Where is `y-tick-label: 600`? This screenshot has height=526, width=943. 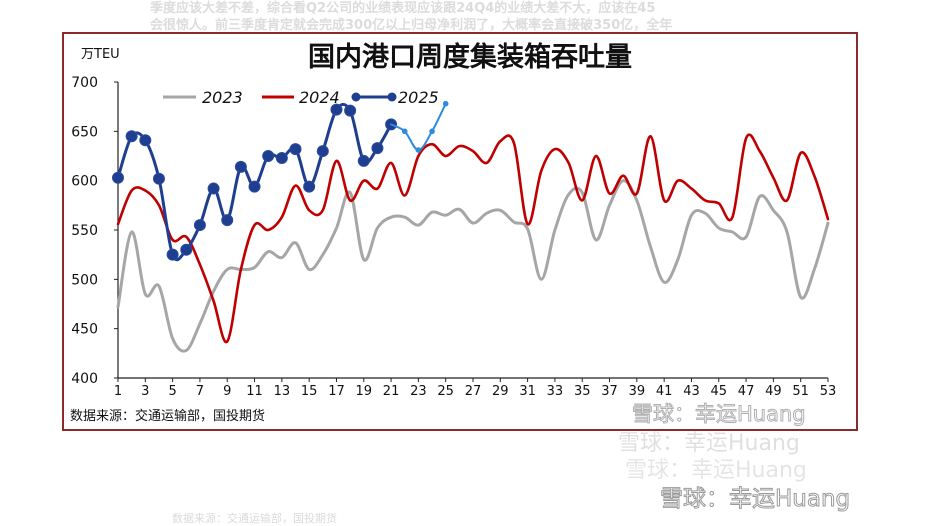 y-tick-label: 600 is located at coordinates (84, 182).